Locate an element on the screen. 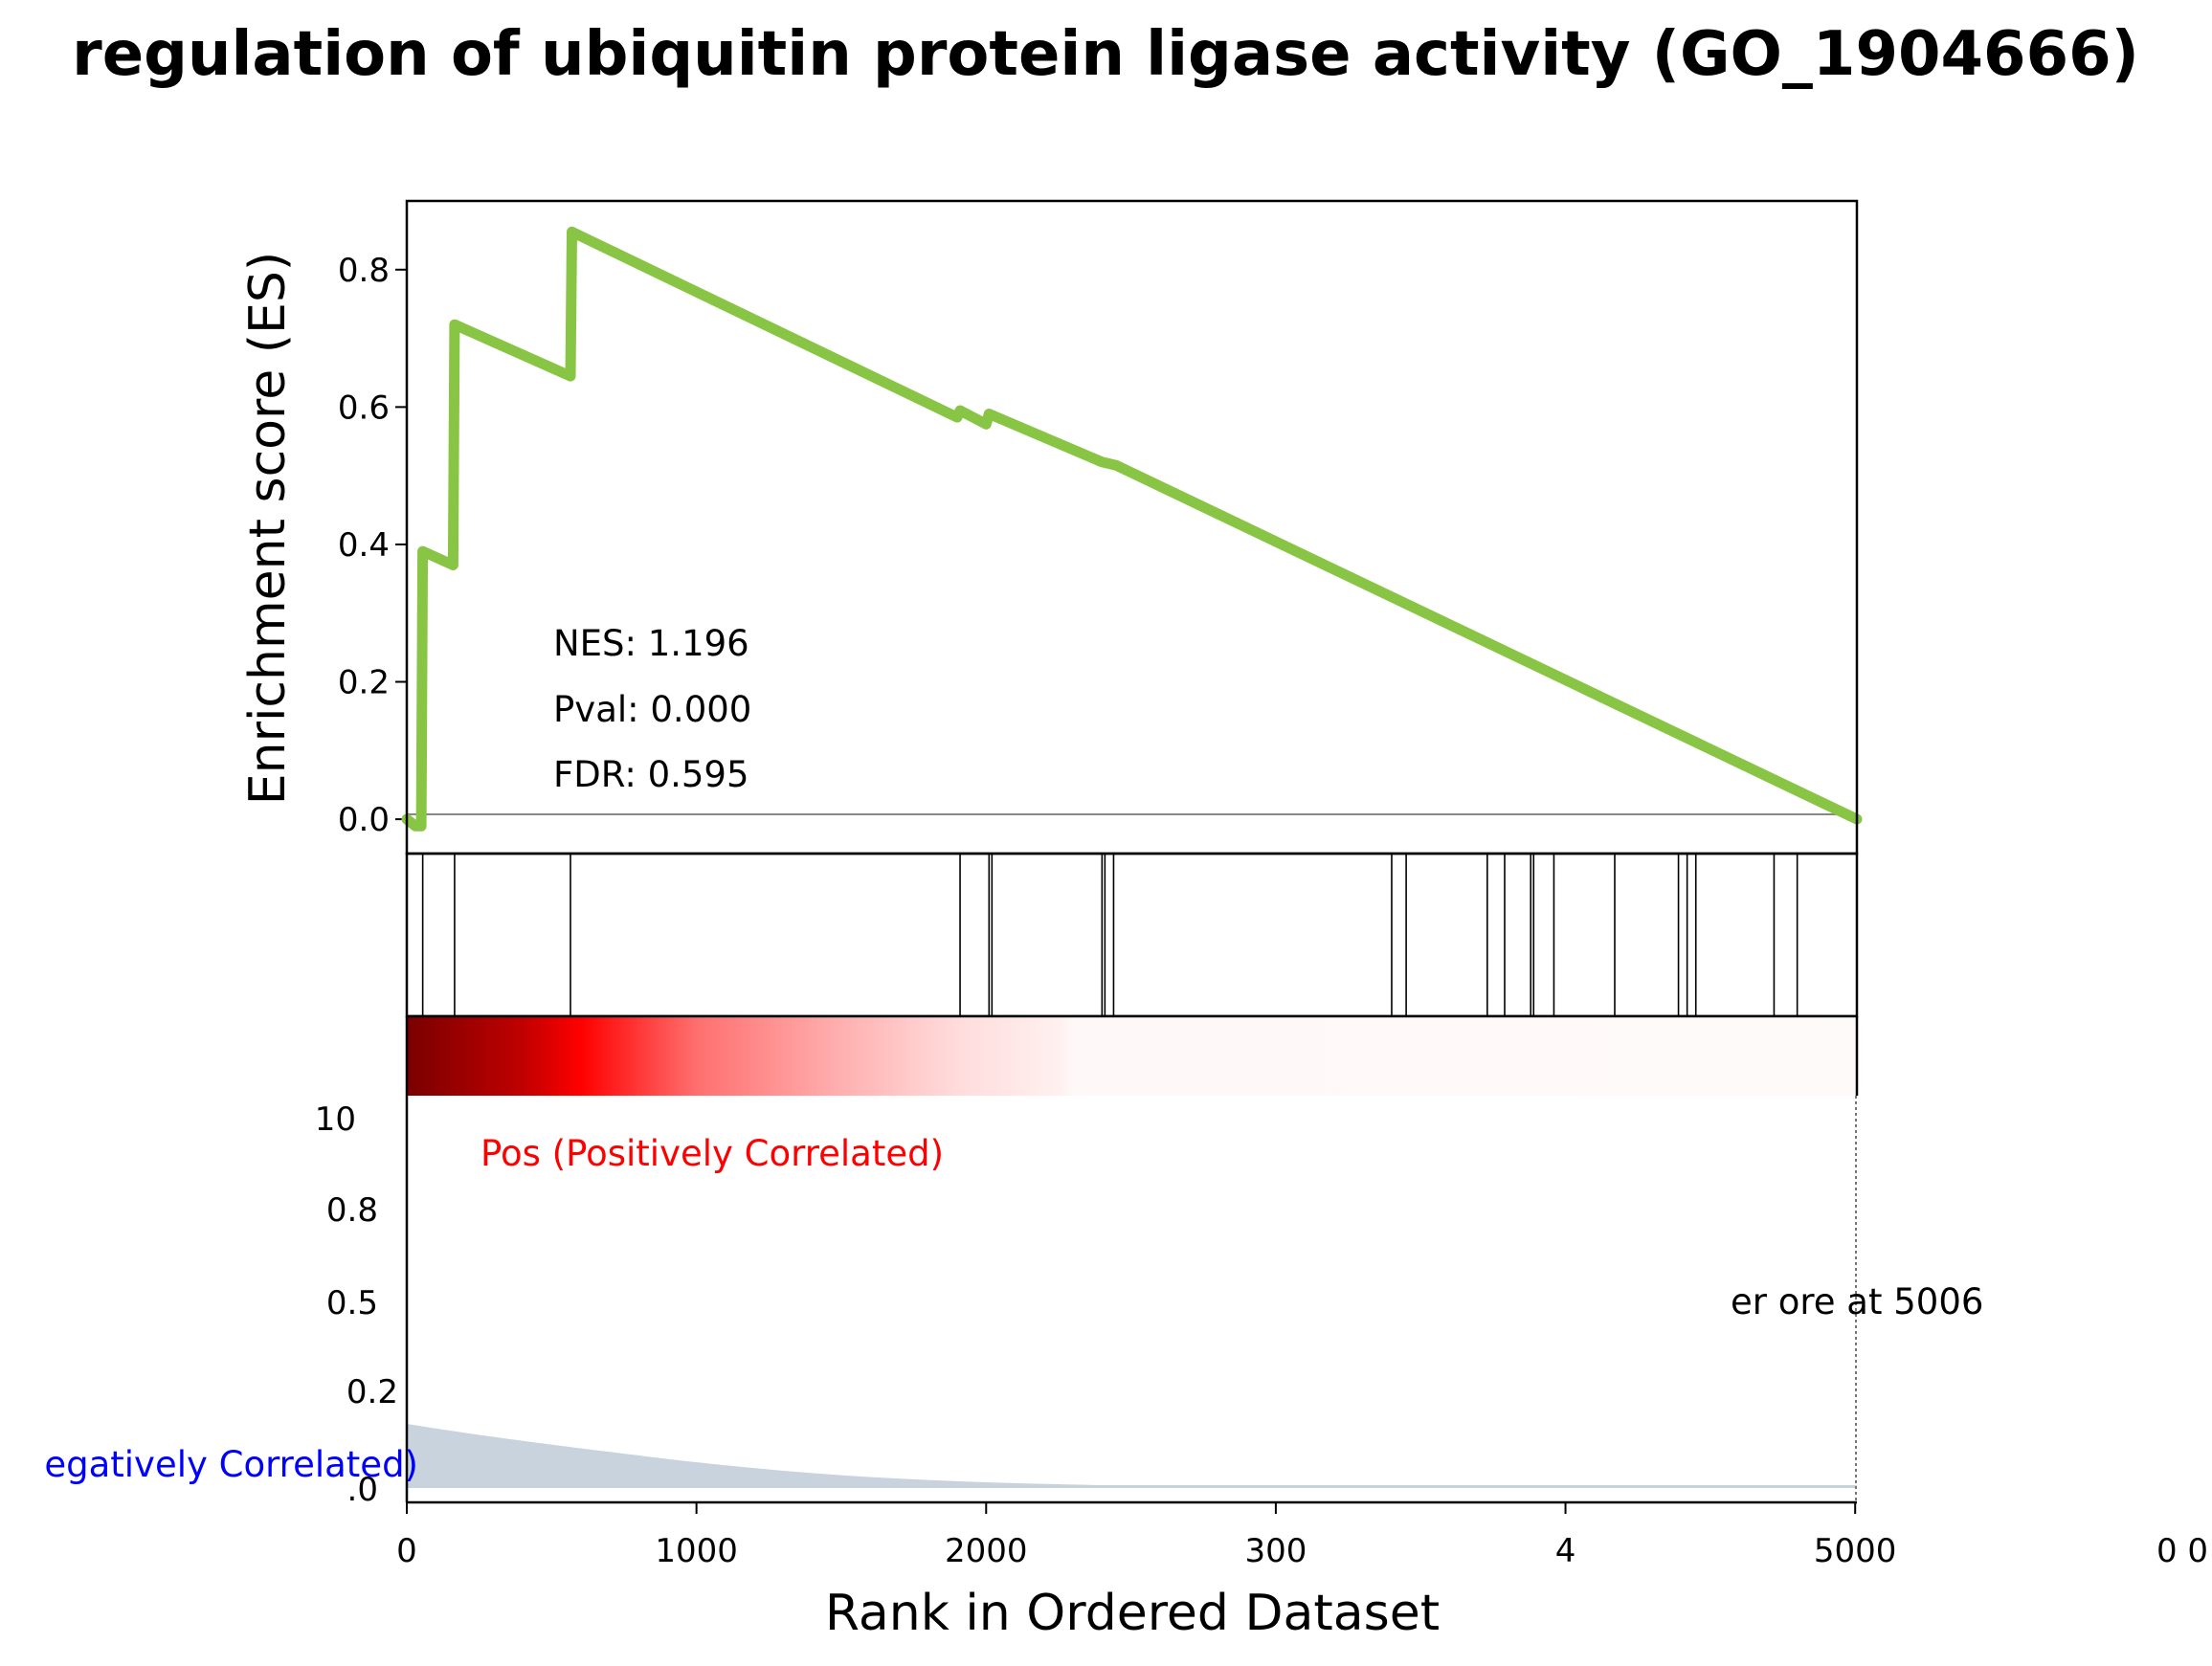 The width and height of the screenshot is (2212, 1666). metric-y-tick: .0 is located at coordinates (363, 1490).